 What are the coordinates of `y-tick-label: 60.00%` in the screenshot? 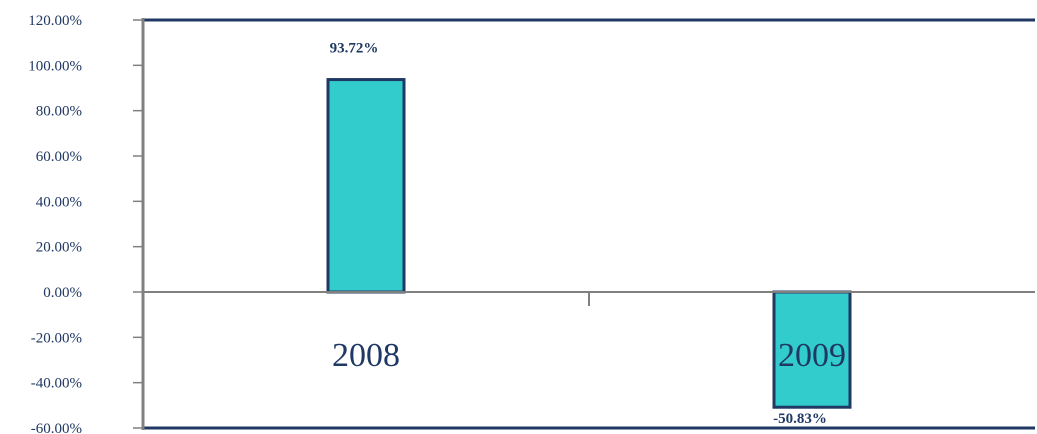 It's located at (59, 157).